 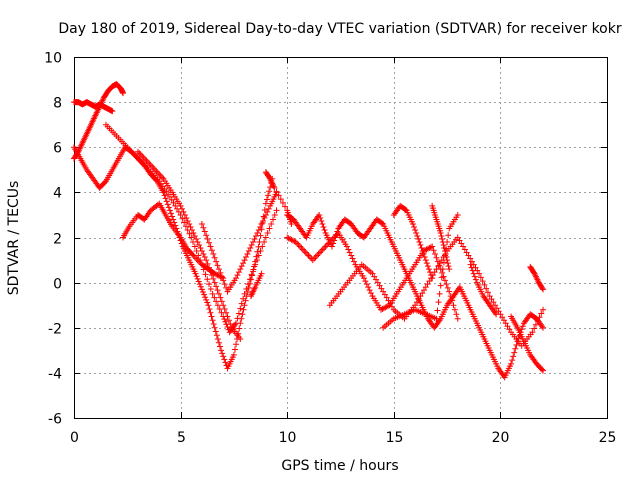 What do you see at coordinates (55, 375) in the screenshot?
I see `y-tick-label: -4` at bounding box center [55, 375].